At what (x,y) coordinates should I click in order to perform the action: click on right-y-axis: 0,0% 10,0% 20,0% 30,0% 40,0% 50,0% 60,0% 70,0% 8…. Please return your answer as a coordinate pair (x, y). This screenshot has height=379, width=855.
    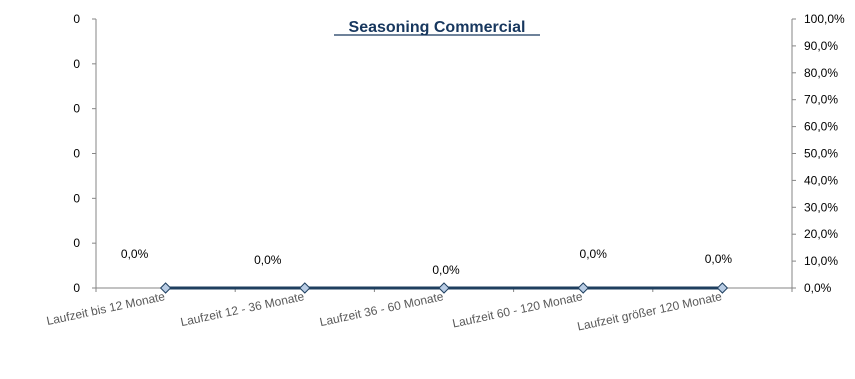
    Looking at the image, I should click on (818, 153).